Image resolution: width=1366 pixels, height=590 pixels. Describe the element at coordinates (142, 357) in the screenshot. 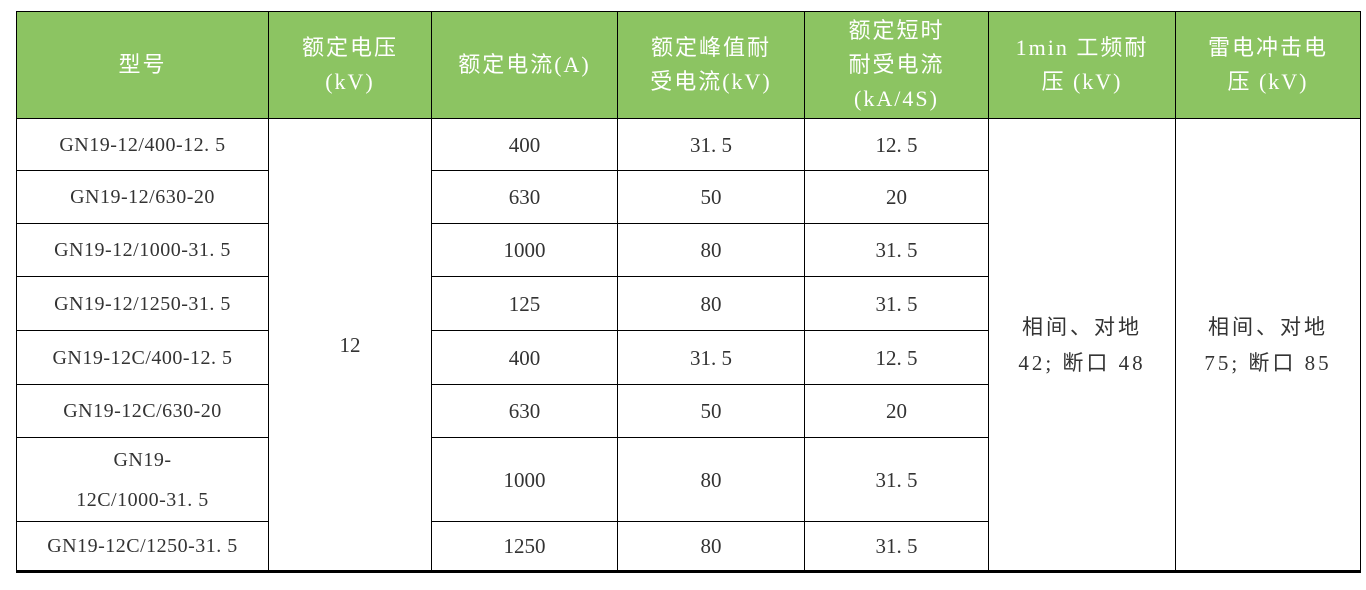

I see `cell-model: GN19-12C/400-12. 5` at that location.